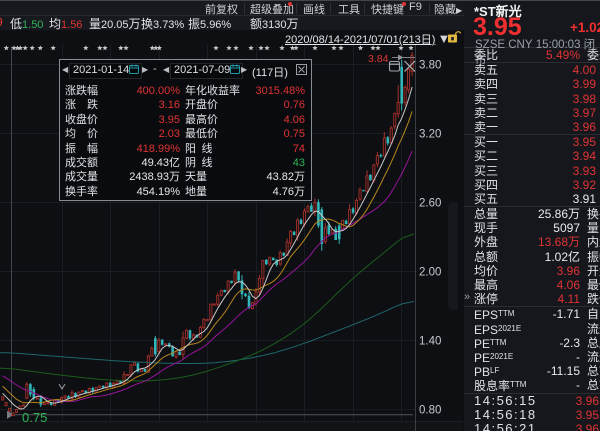  Describe the element at coordinates (34, 417) in the screenshot. I see `svg-text: 0.75` at that location.